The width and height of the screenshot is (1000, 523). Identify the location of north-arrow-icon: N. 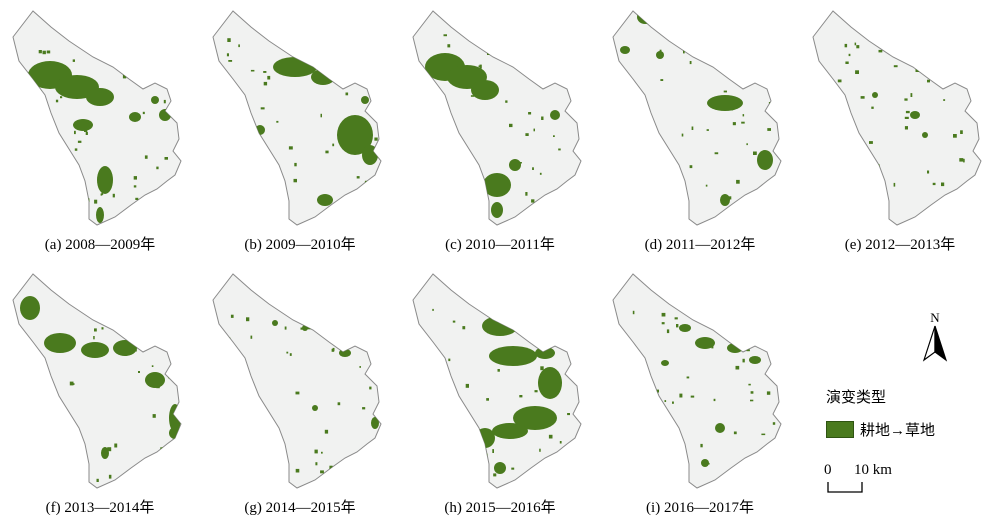
(935, 336).